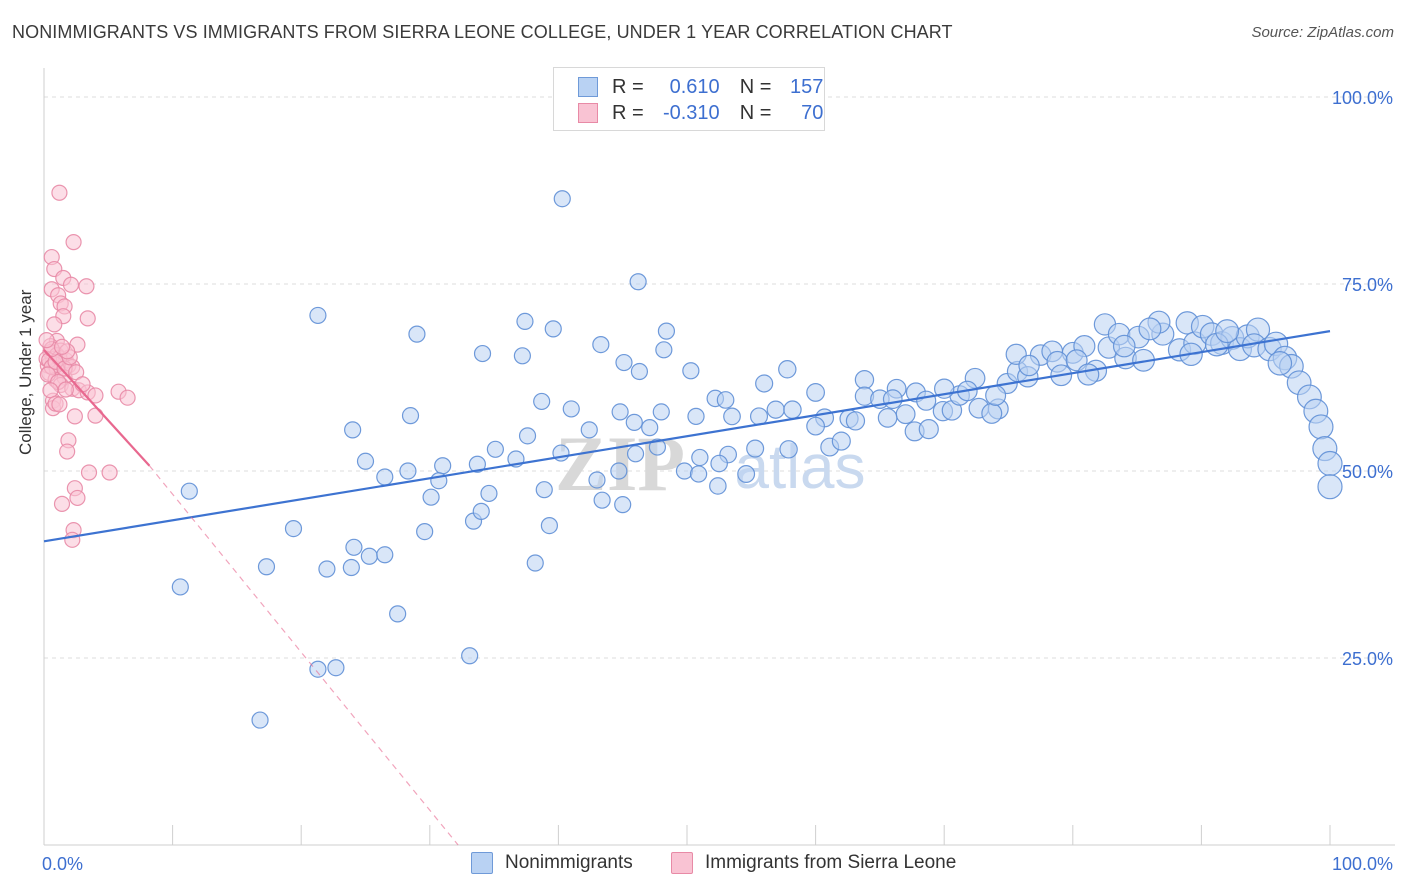 Image resolution: width=1406 pixels, height=892 pixels. Describe the element at coordinates (831, 862) in the screenshot. I see `legend-label: Immigrants from Sierra Leone` at that location.